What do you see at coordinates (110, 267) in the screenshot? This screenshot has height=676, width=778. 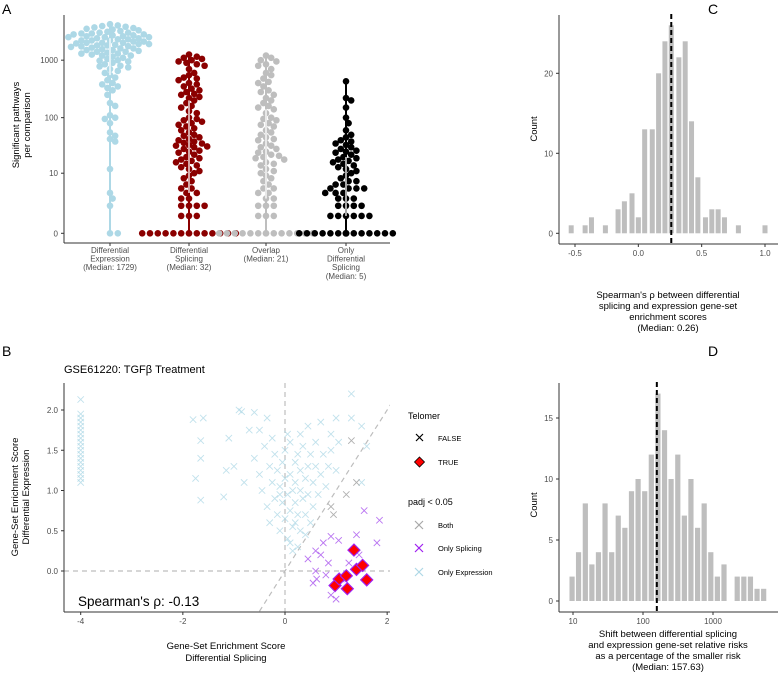 I see `category-label: (Median: 1729)` at bounding box center [110, 267].